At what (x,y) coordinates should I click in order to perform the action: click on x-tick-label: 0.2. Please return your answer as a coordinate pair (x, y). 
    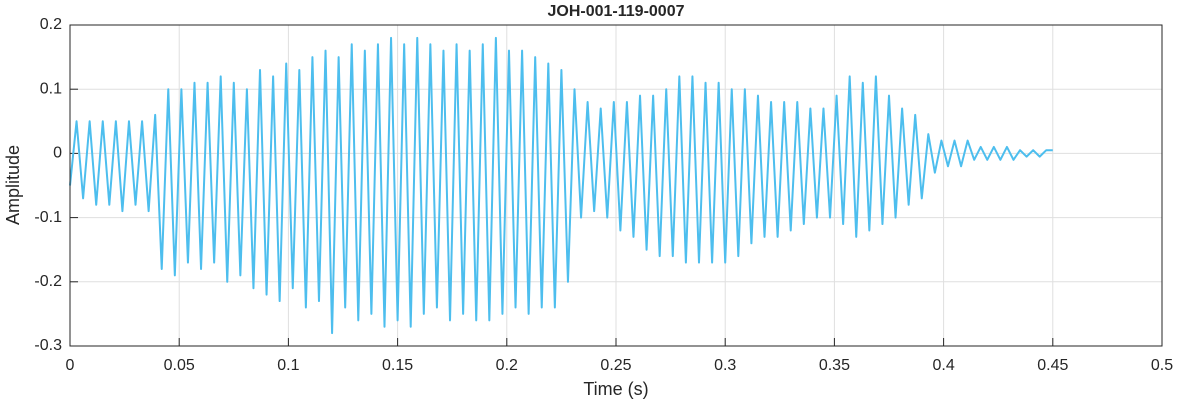
    Looking at the image, I should click on (507, 365).